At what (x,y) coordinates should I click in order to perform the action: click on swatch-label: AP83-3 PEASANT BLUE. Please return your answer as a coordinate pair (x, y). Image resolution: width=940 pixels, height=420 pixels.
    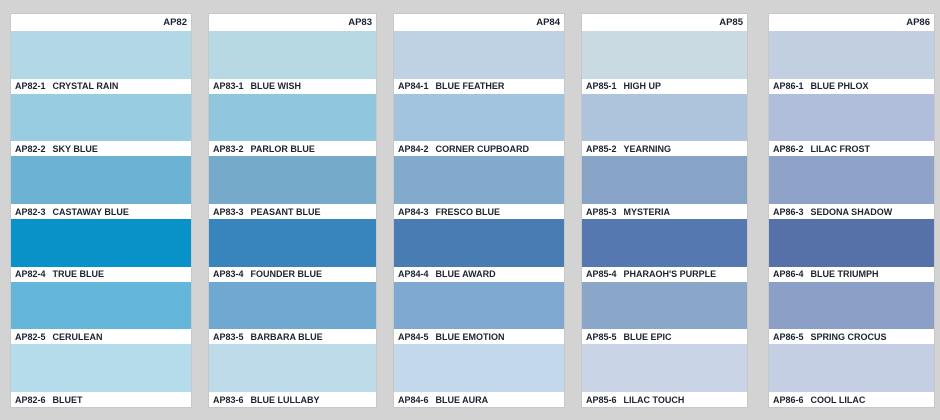
    Looking at the image, I should click on (292, 212).